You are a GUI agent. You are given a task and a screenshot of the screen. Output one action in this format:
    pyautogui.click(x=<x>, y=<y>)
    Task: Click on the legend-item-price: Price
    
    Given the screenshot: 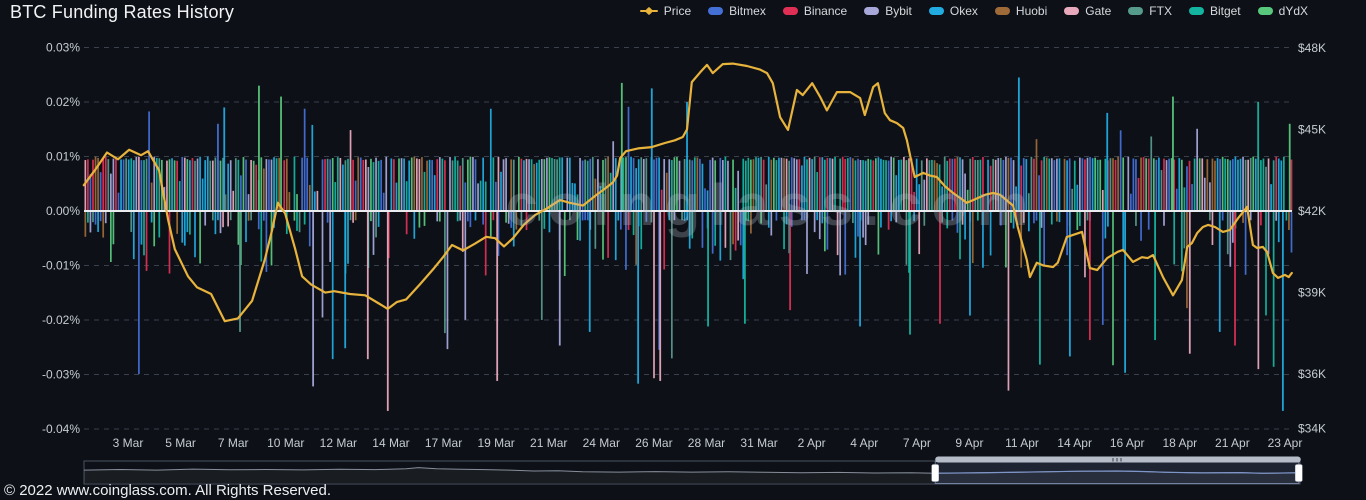 What is the action you would take?
    pyautogui.click(x=665, y=11)
    